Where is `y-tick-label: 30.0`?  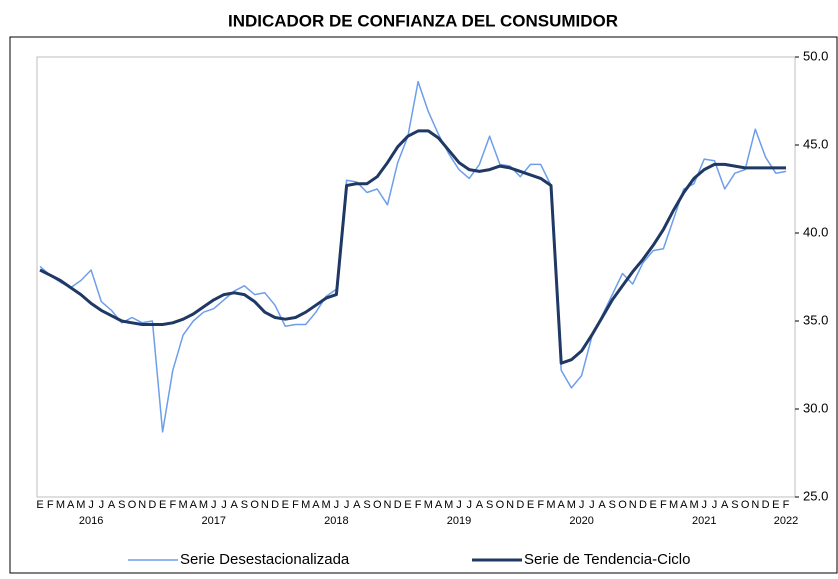
y-tick-label: 30.0 is located at coordinates (815, 407).